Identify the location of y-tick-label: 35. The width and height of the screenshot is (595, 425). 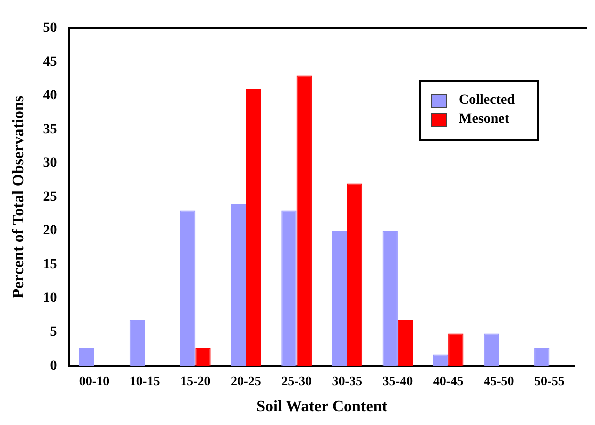
(50, 130).